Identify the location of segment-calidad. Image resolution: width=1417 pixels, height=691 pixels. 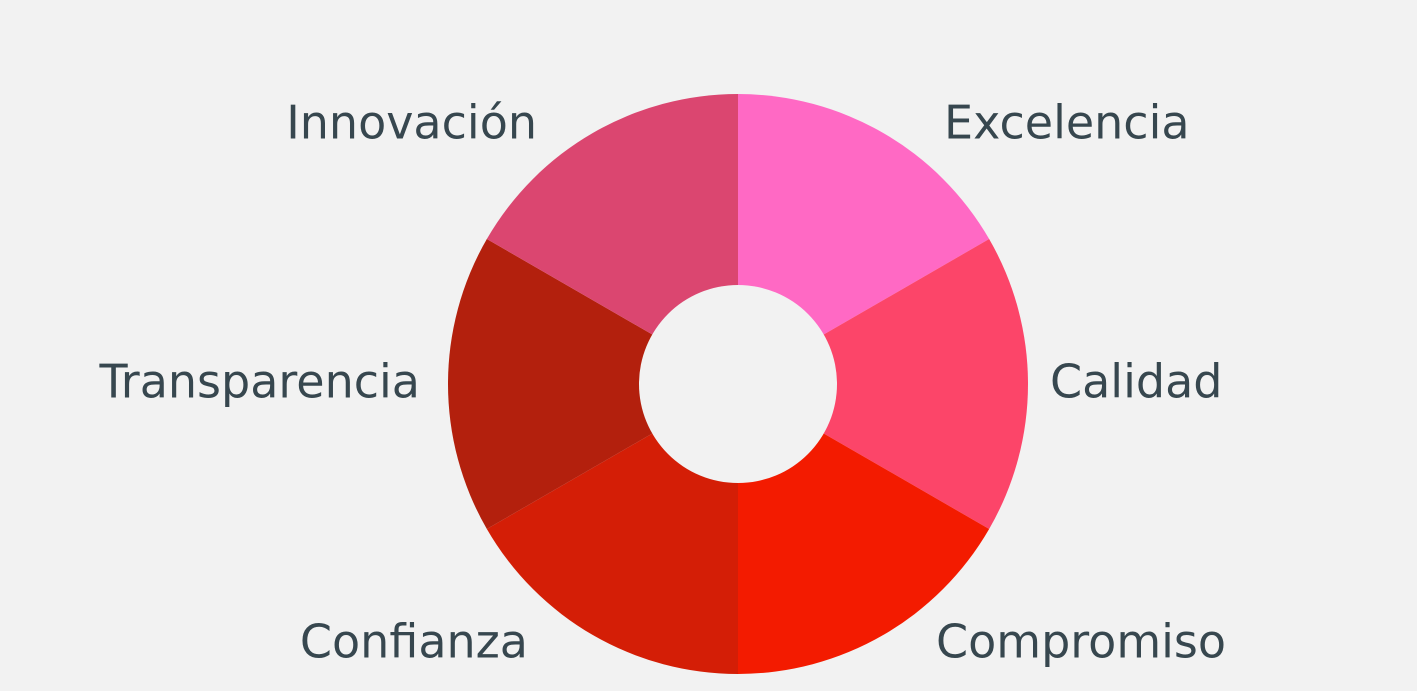
(883, 384).